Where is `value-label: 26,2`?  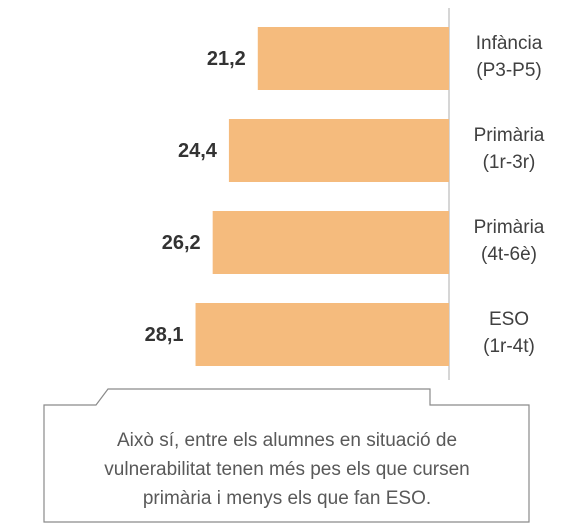 value-label: 26,2 is located at coordinates (181, 243).